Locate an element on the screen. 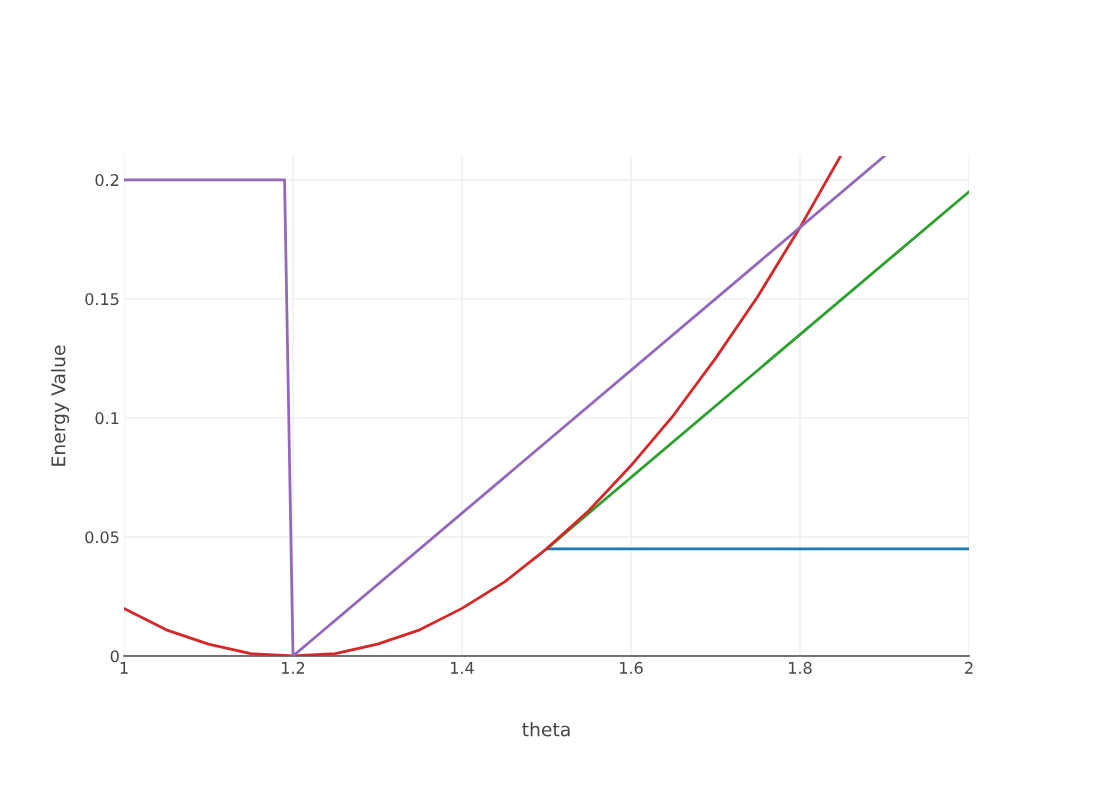  y-tick-label: 0.1 is located at coordinates (107, 418).